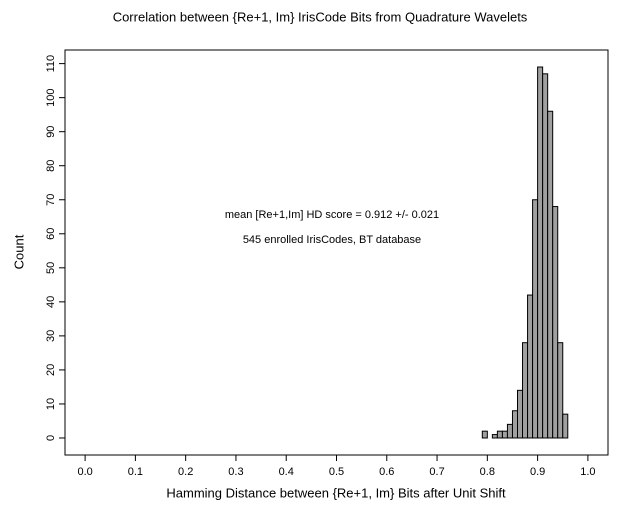 The width and height of the screenshot is (618, 506). I want to click on y-tick-label: 100, so click(51, 97).